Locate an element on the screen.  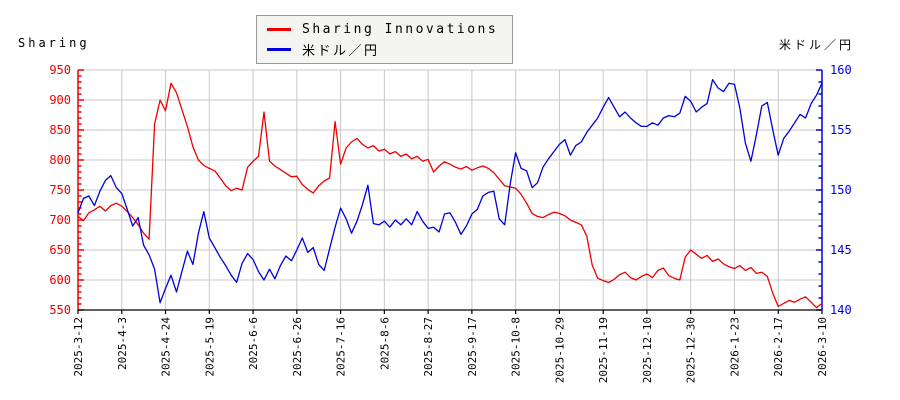
x-axis-tick-label: 2025-8-6 is located at coordinates (384, 343).